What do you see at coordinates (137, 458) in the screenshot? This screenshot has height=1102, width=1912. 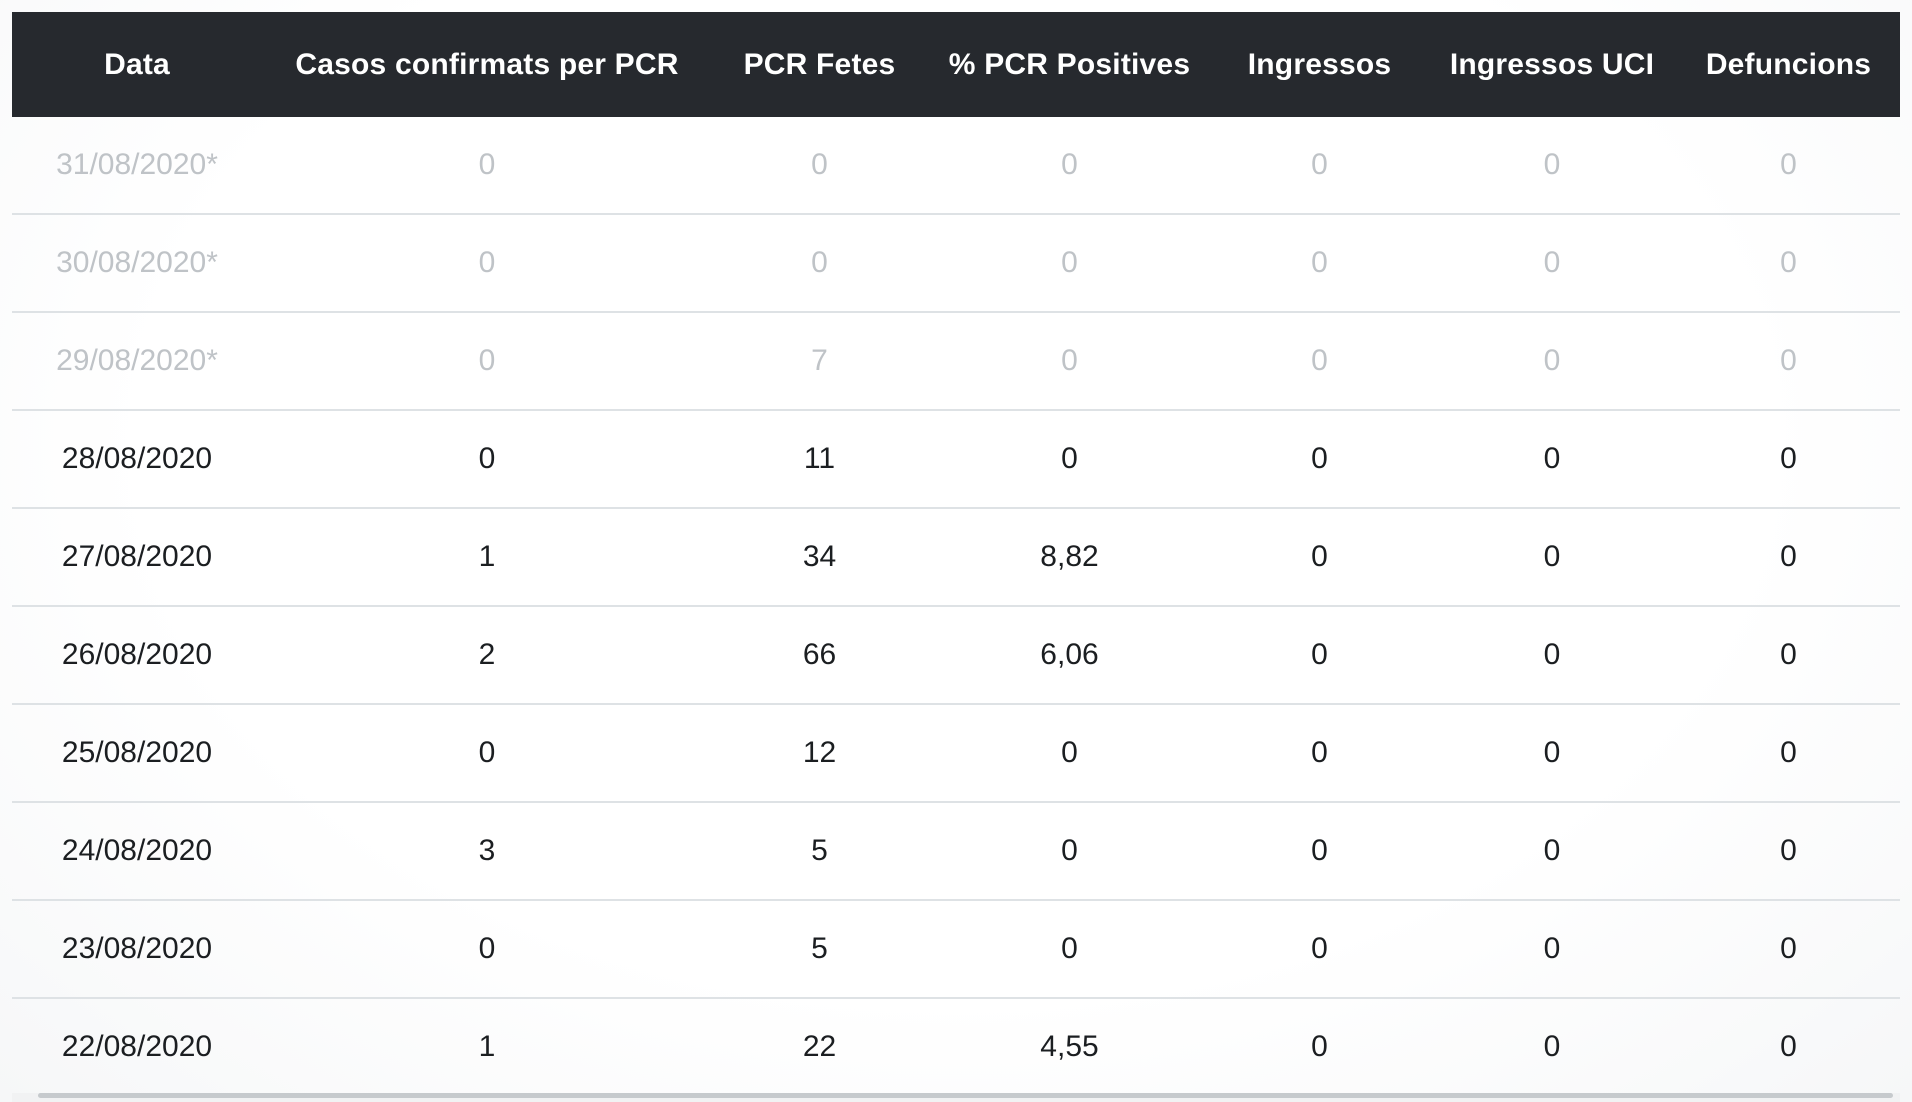 I see `date-cell: 28/08/2020` at bounding box center [137, 458].